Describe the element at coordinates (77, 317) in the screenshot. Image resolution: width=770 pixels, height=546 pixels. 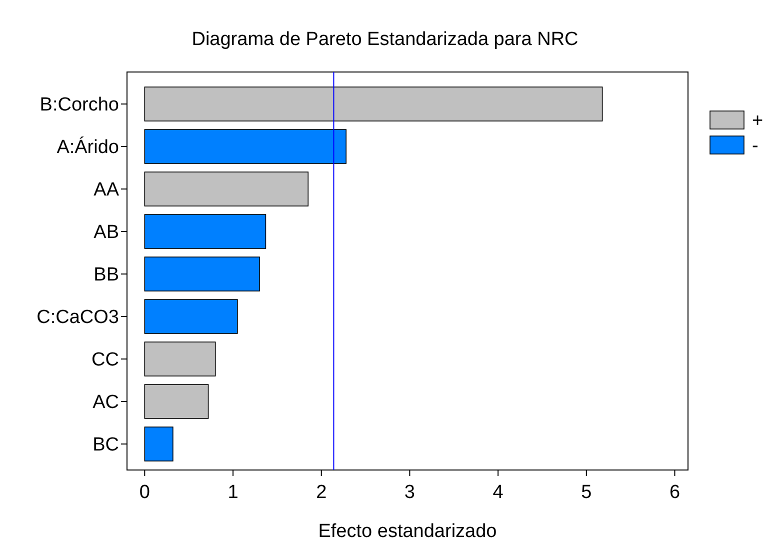
I see `y-tick-label: C:CaCO3` at that location.